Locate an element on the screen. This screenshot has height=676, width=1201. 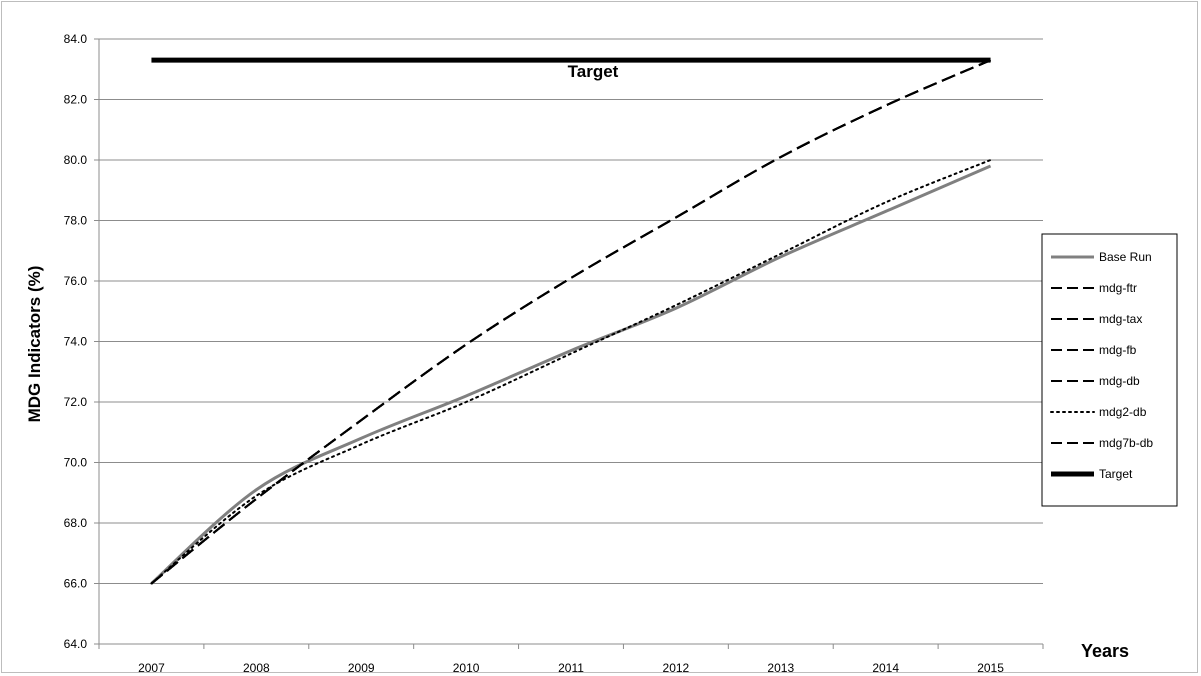
y-tick-label: 78.0 is located at coordinates (76, 221).